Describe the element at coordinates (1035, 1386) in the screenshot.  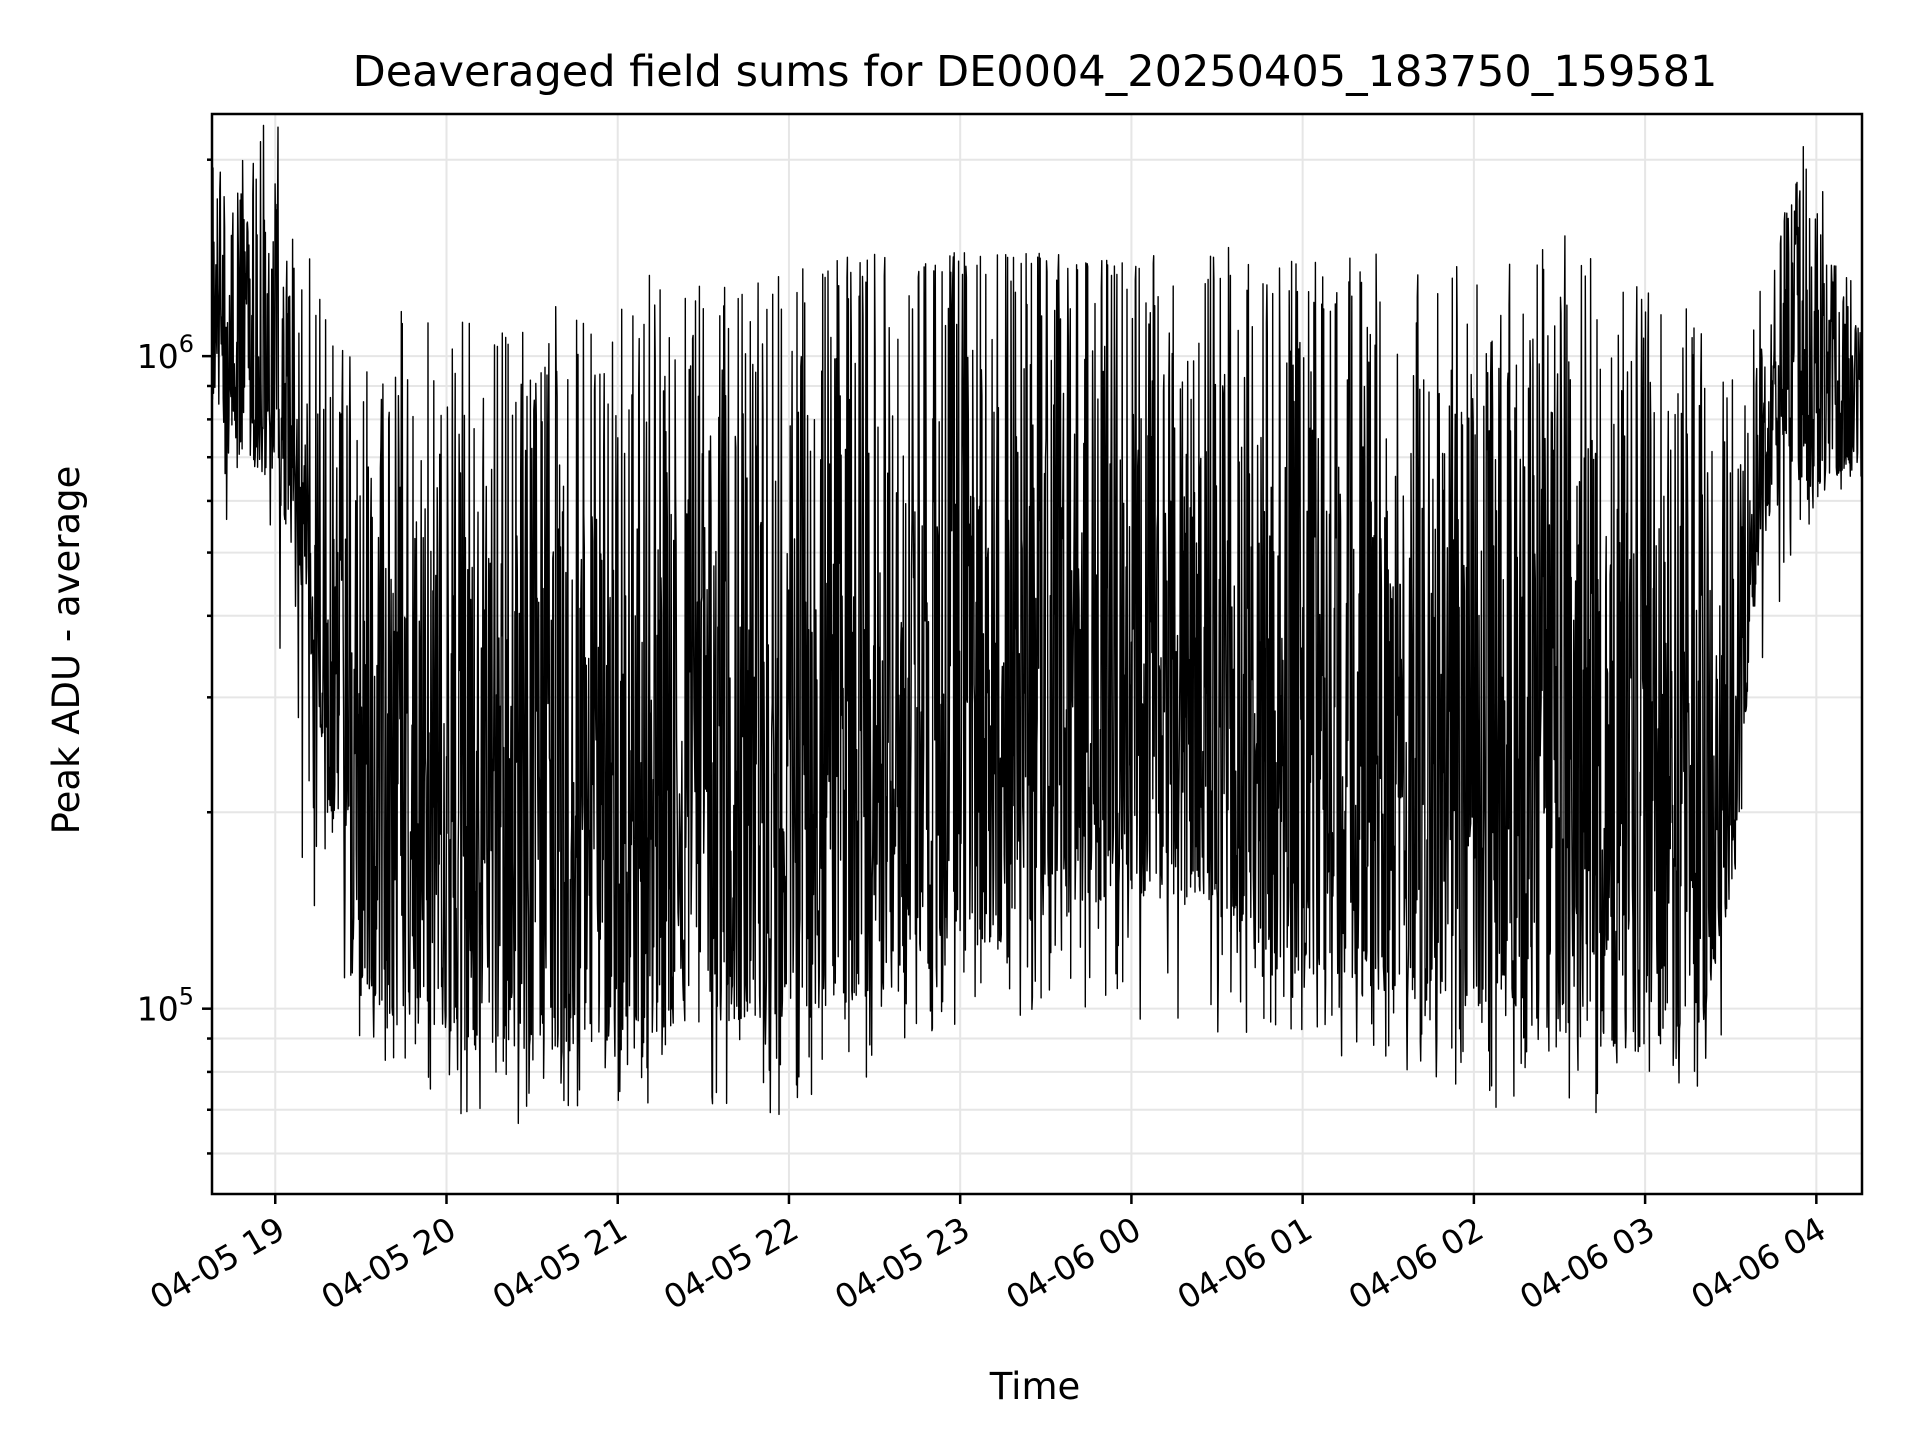
I see `x-axis-label: Time` at that location.